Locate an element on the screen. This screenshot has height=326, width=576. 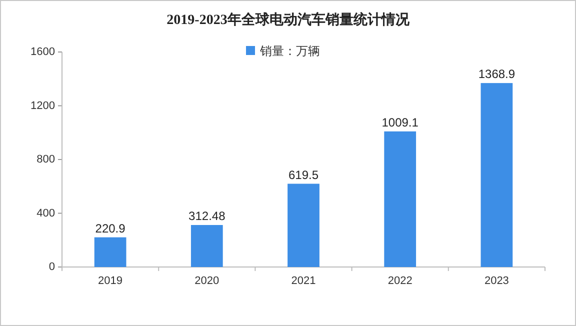
x-tick-label: 2021 is located at coordinates (303, 281).